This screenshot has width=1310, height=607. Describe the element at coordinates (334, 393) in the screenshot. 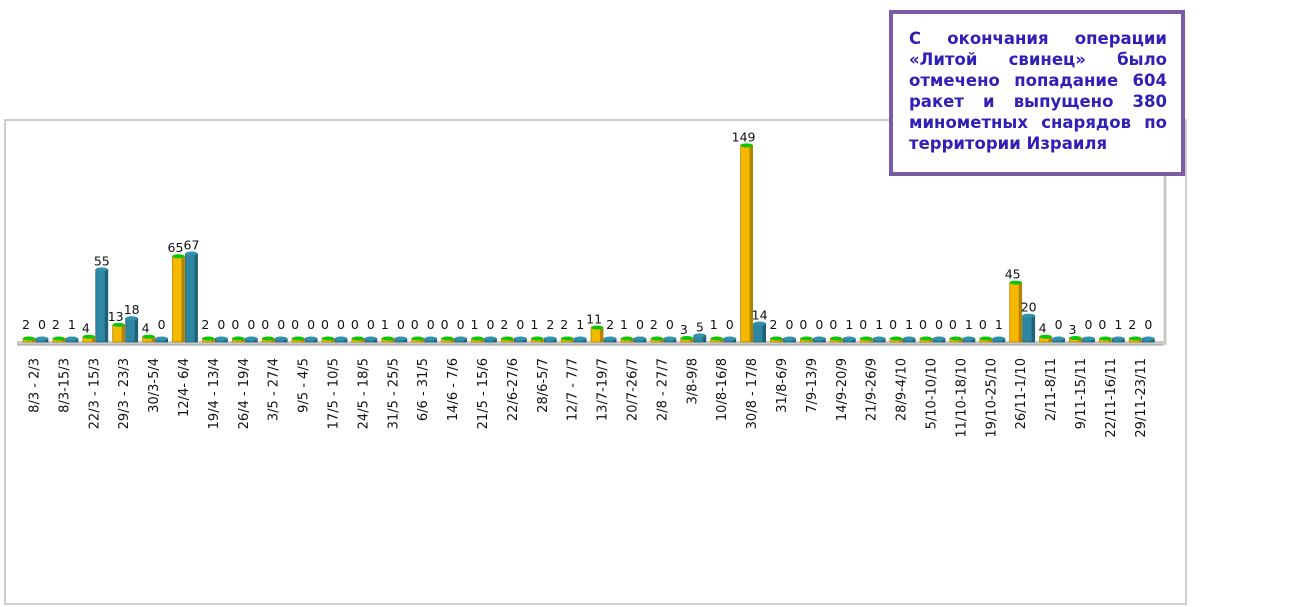

I see `x-tick-label: 17/5 - 10/5` at that location.